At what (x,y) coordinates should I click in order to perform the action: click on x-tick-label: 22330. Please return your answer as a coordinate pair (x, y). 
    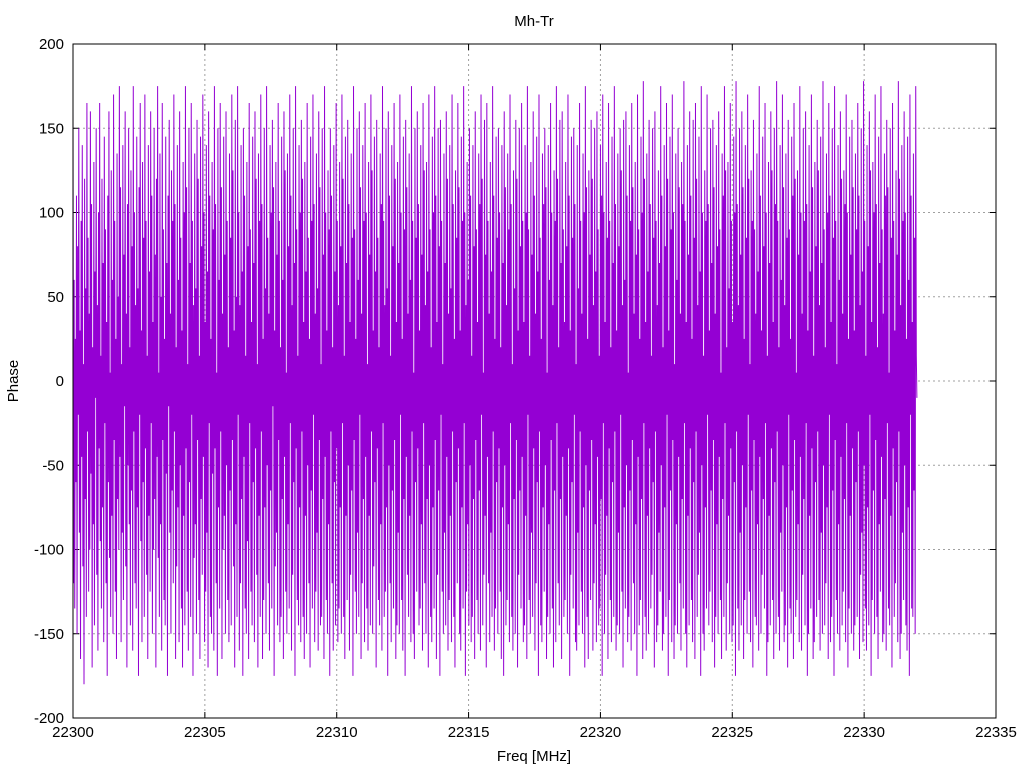
    Looking at the image, I should click on (864, 732).